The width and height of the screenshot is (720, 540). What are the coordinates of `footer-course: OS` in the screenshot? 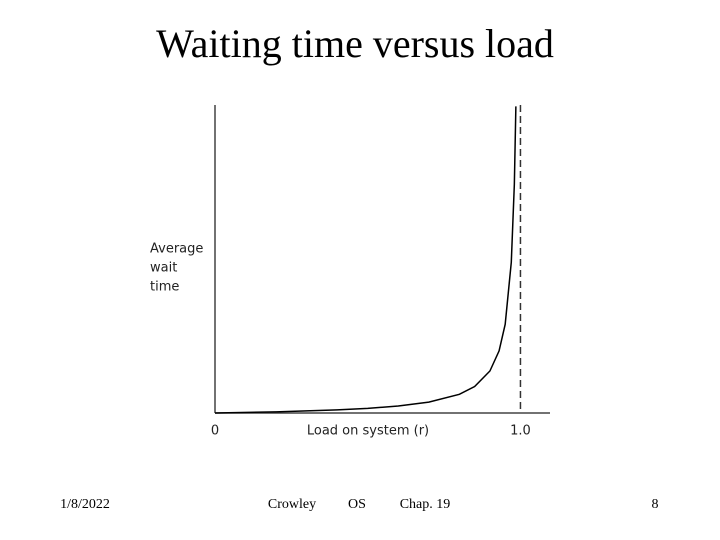 It's located at (357, 504).